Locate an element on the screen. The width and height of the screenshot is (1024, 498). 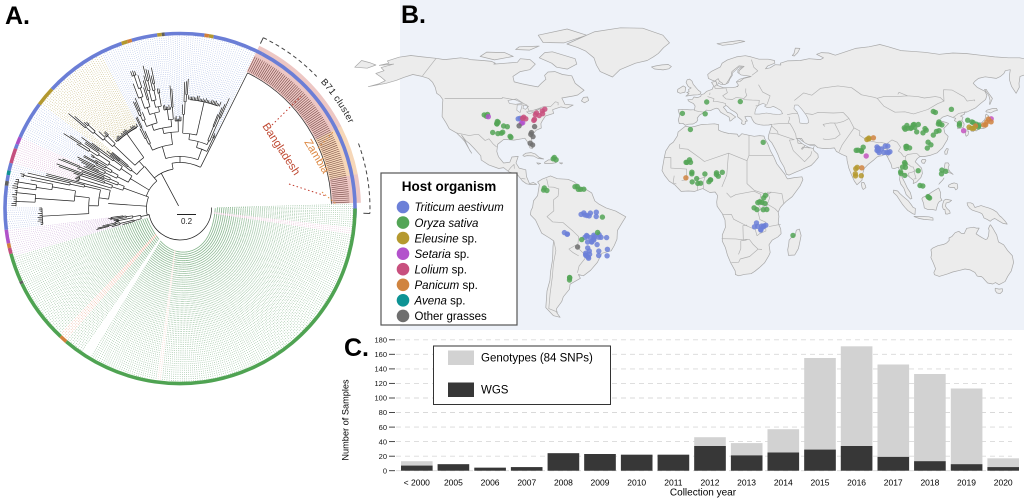
svg-text: 160 is located at coordinates (380, 354).